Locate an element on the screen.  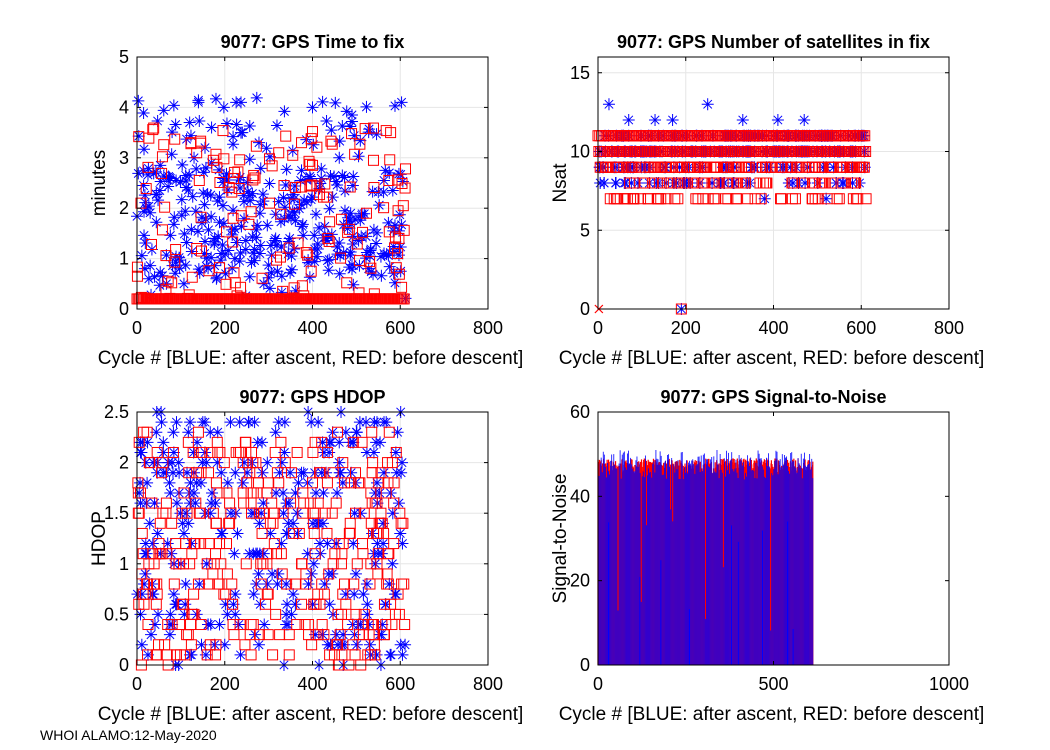
panel-title: 9077: GPS Signal-to-Noise is located at coordinates (773, 397).